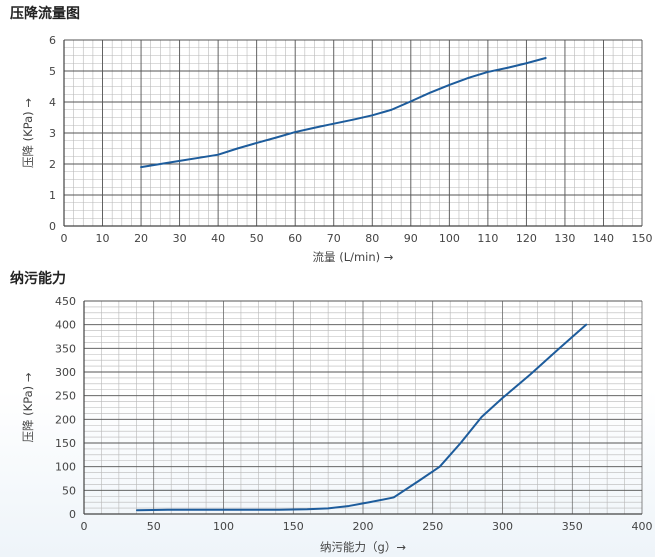 The image size is (655, 557). I want to click on y-tick-label: 400, so click(65, 325).